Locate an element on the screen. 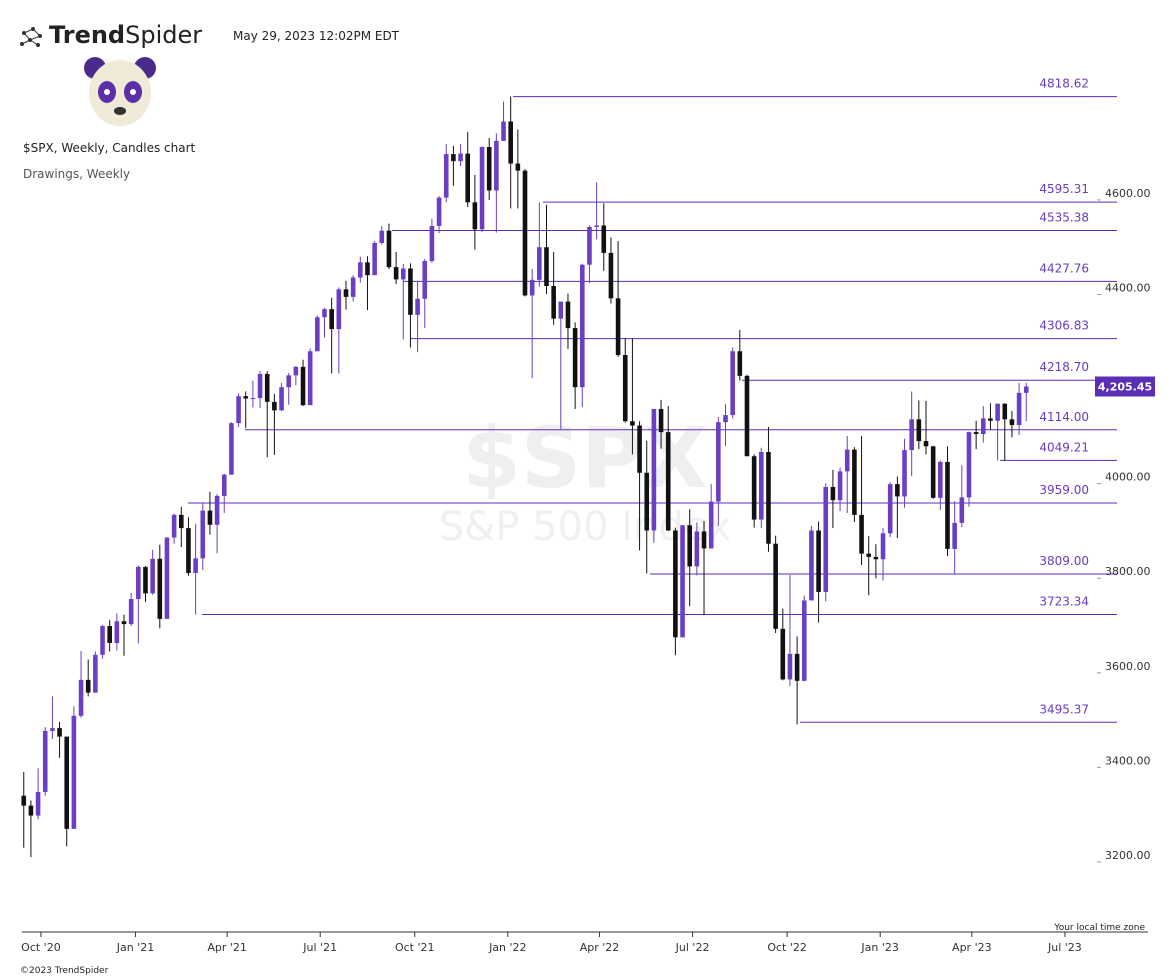 This screenshot has height=980, width=1175. brand-icon is located at coordinates (31, 37).